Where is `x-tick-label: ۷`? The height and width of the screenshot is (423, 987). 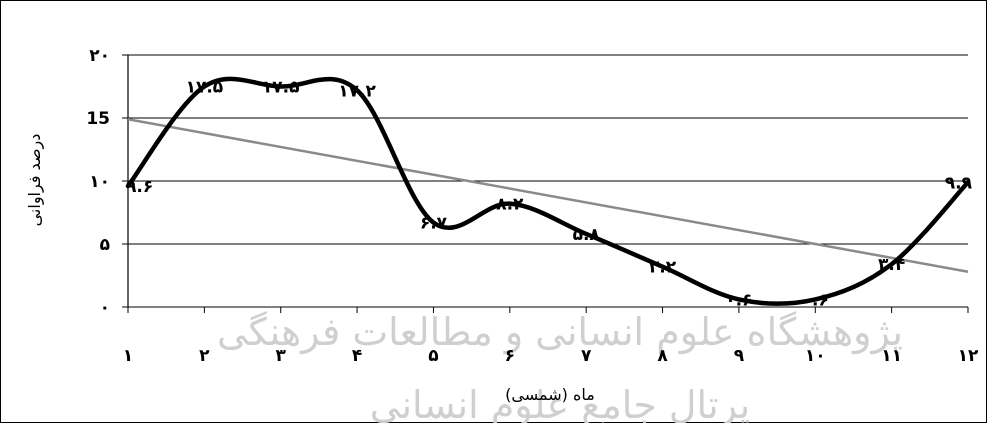 x-tick-label: ۷ is located at coordinates (586, 356).